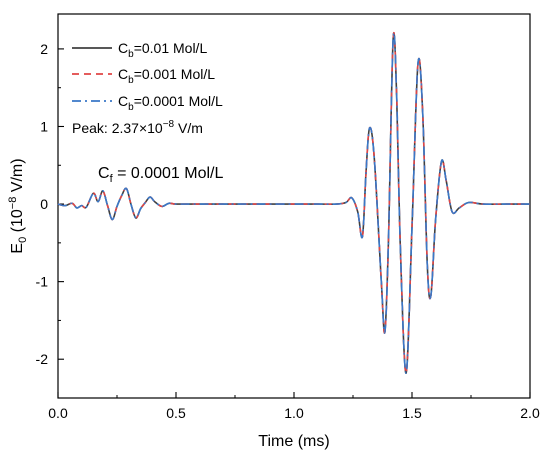  Describe the element at coordinates (293, 441) in the screenshot. I see `x-axis-label: Time (ms)` at that location.